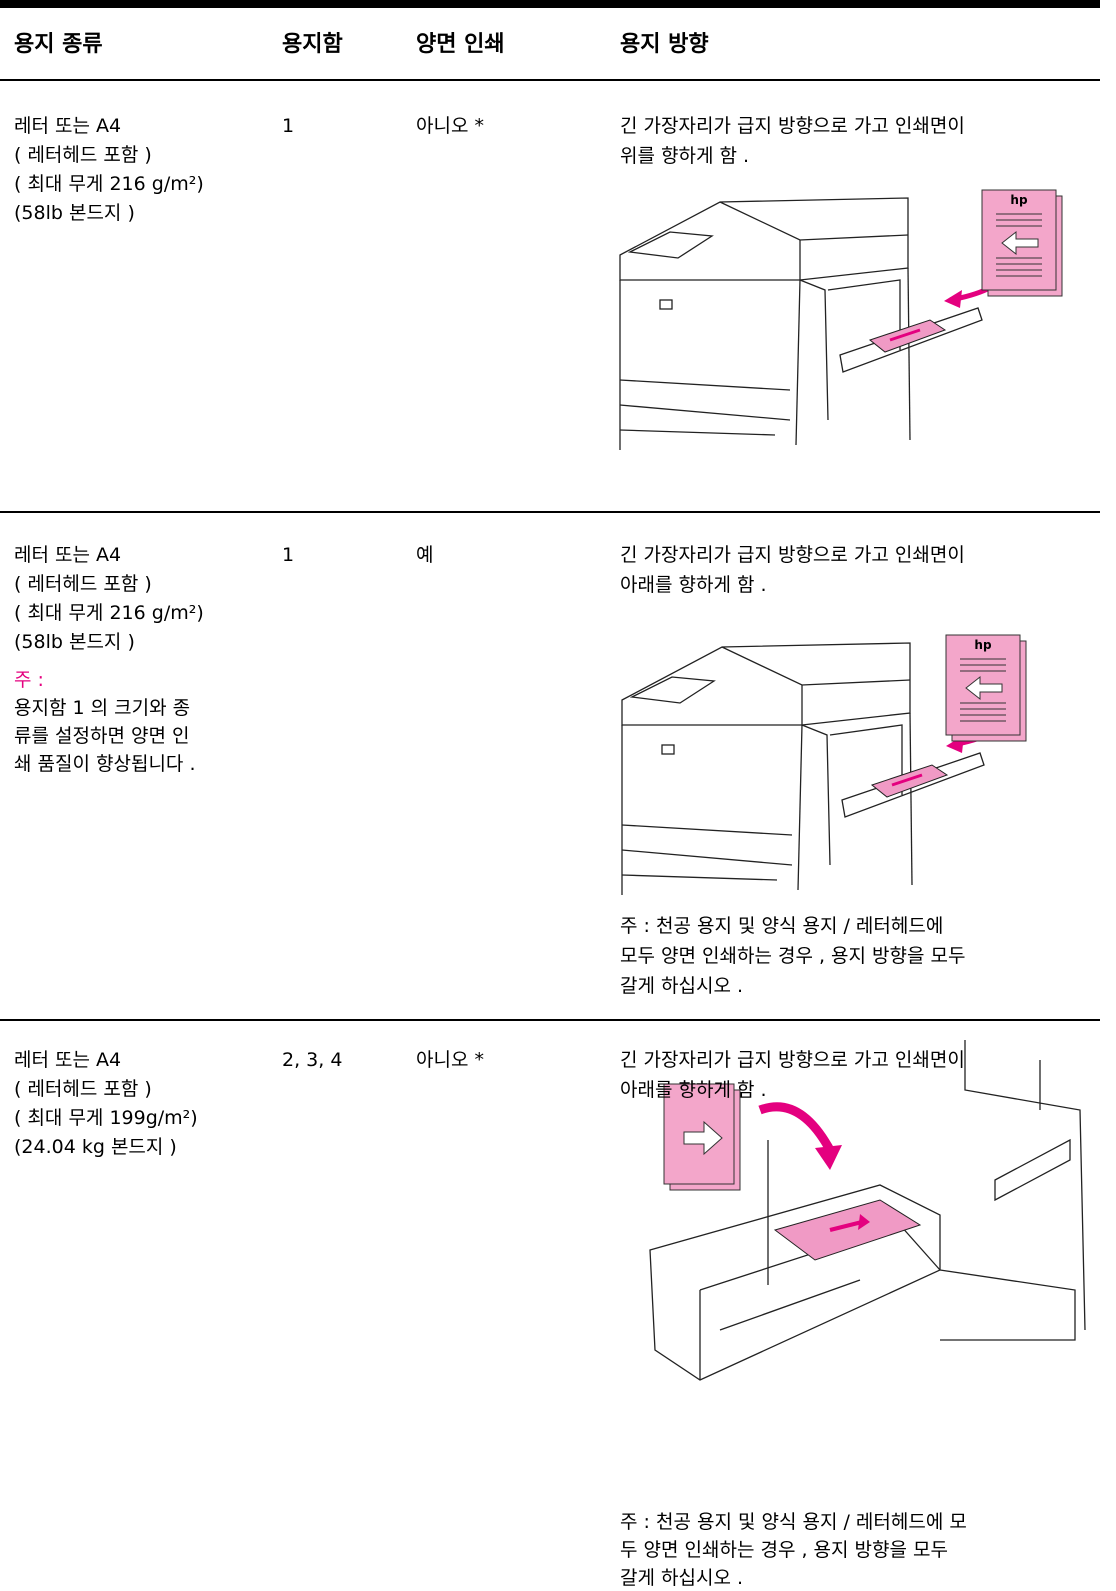 Image resolution: width=1116 pixels, height=1591 pixels. Describe the element at coordinates (102, 736) in the screenshot. I see `note-line: 류를 설정하면 양면 인` at that location.